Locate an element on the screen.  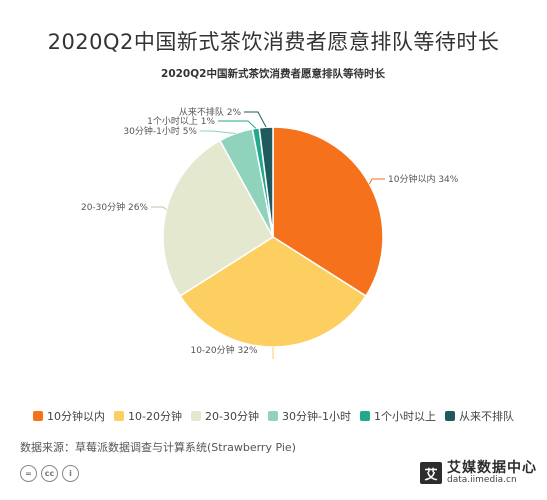
slice-label: 10分钟以内 34% is located at coordinates (423, 179).